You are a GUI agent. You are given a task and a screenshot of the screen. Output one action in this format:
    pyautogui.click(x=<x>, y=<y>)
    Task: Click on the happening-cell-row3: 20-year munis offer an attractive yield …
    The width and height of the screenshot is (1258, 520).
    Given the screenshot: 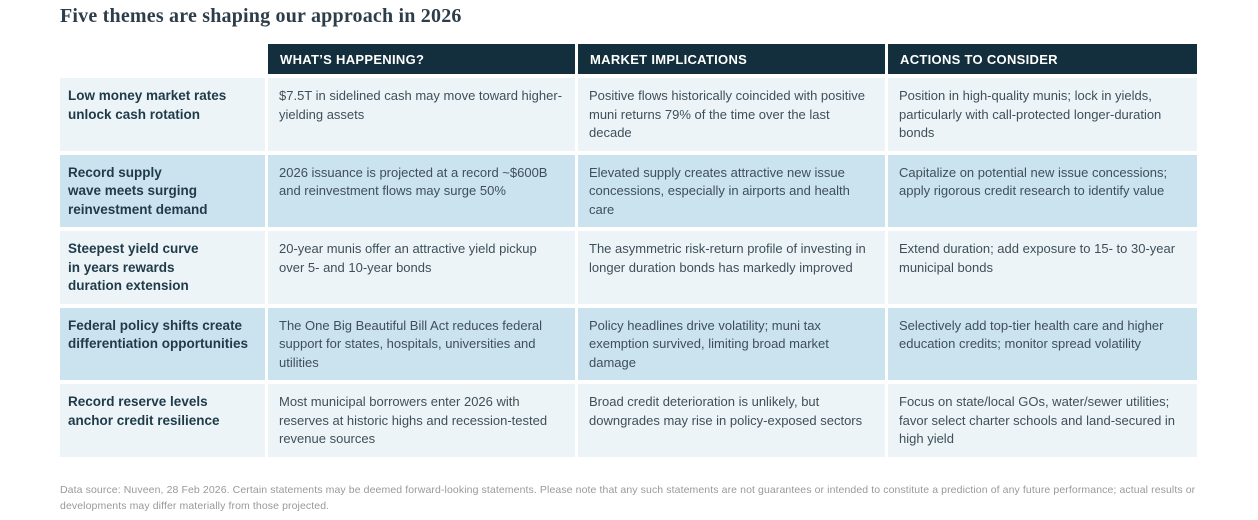 What is the action you would take?
    pyautogui.click(x=421, y=267)
    